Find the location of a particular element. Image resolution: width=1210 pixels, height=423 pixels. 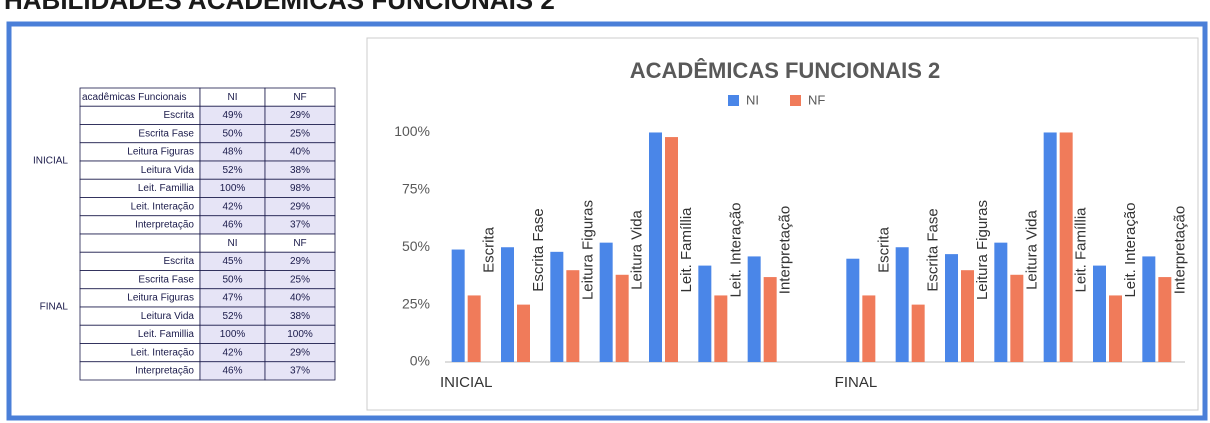

cell-bg is located at coordinates (300, 371).